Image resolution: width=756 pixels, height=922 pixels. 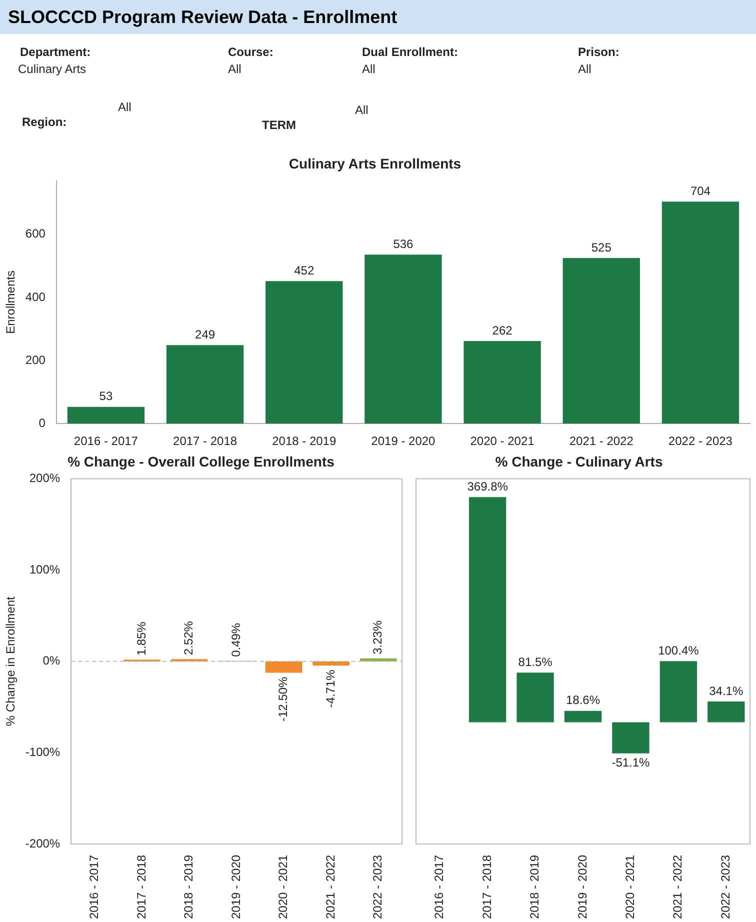 I want to click on data-label: -4.71%, so click(x=330, y=688).